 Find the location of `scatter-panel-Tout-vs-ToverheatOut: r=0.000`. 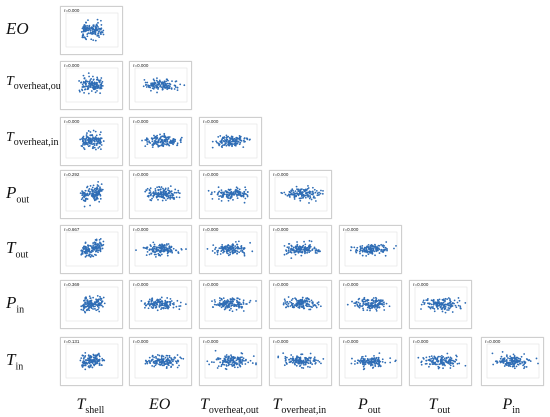

scatter-panel-Tout-vs-ToverheatOut: r=0.000 is located at coordinates (230, 249).